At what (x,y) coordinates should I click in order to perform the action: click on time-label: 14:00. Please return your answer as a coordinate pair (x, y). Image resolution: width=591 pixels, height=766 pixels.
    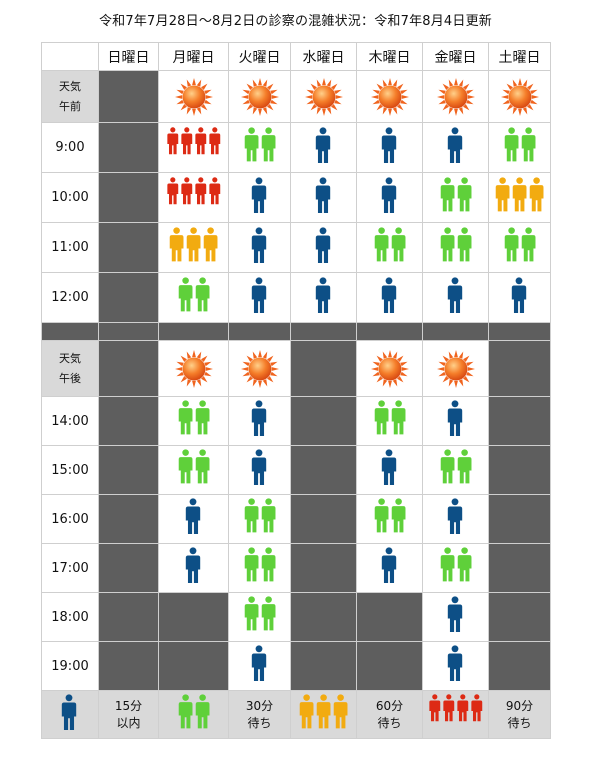
    Looking at the image, I should click on (70, 421).